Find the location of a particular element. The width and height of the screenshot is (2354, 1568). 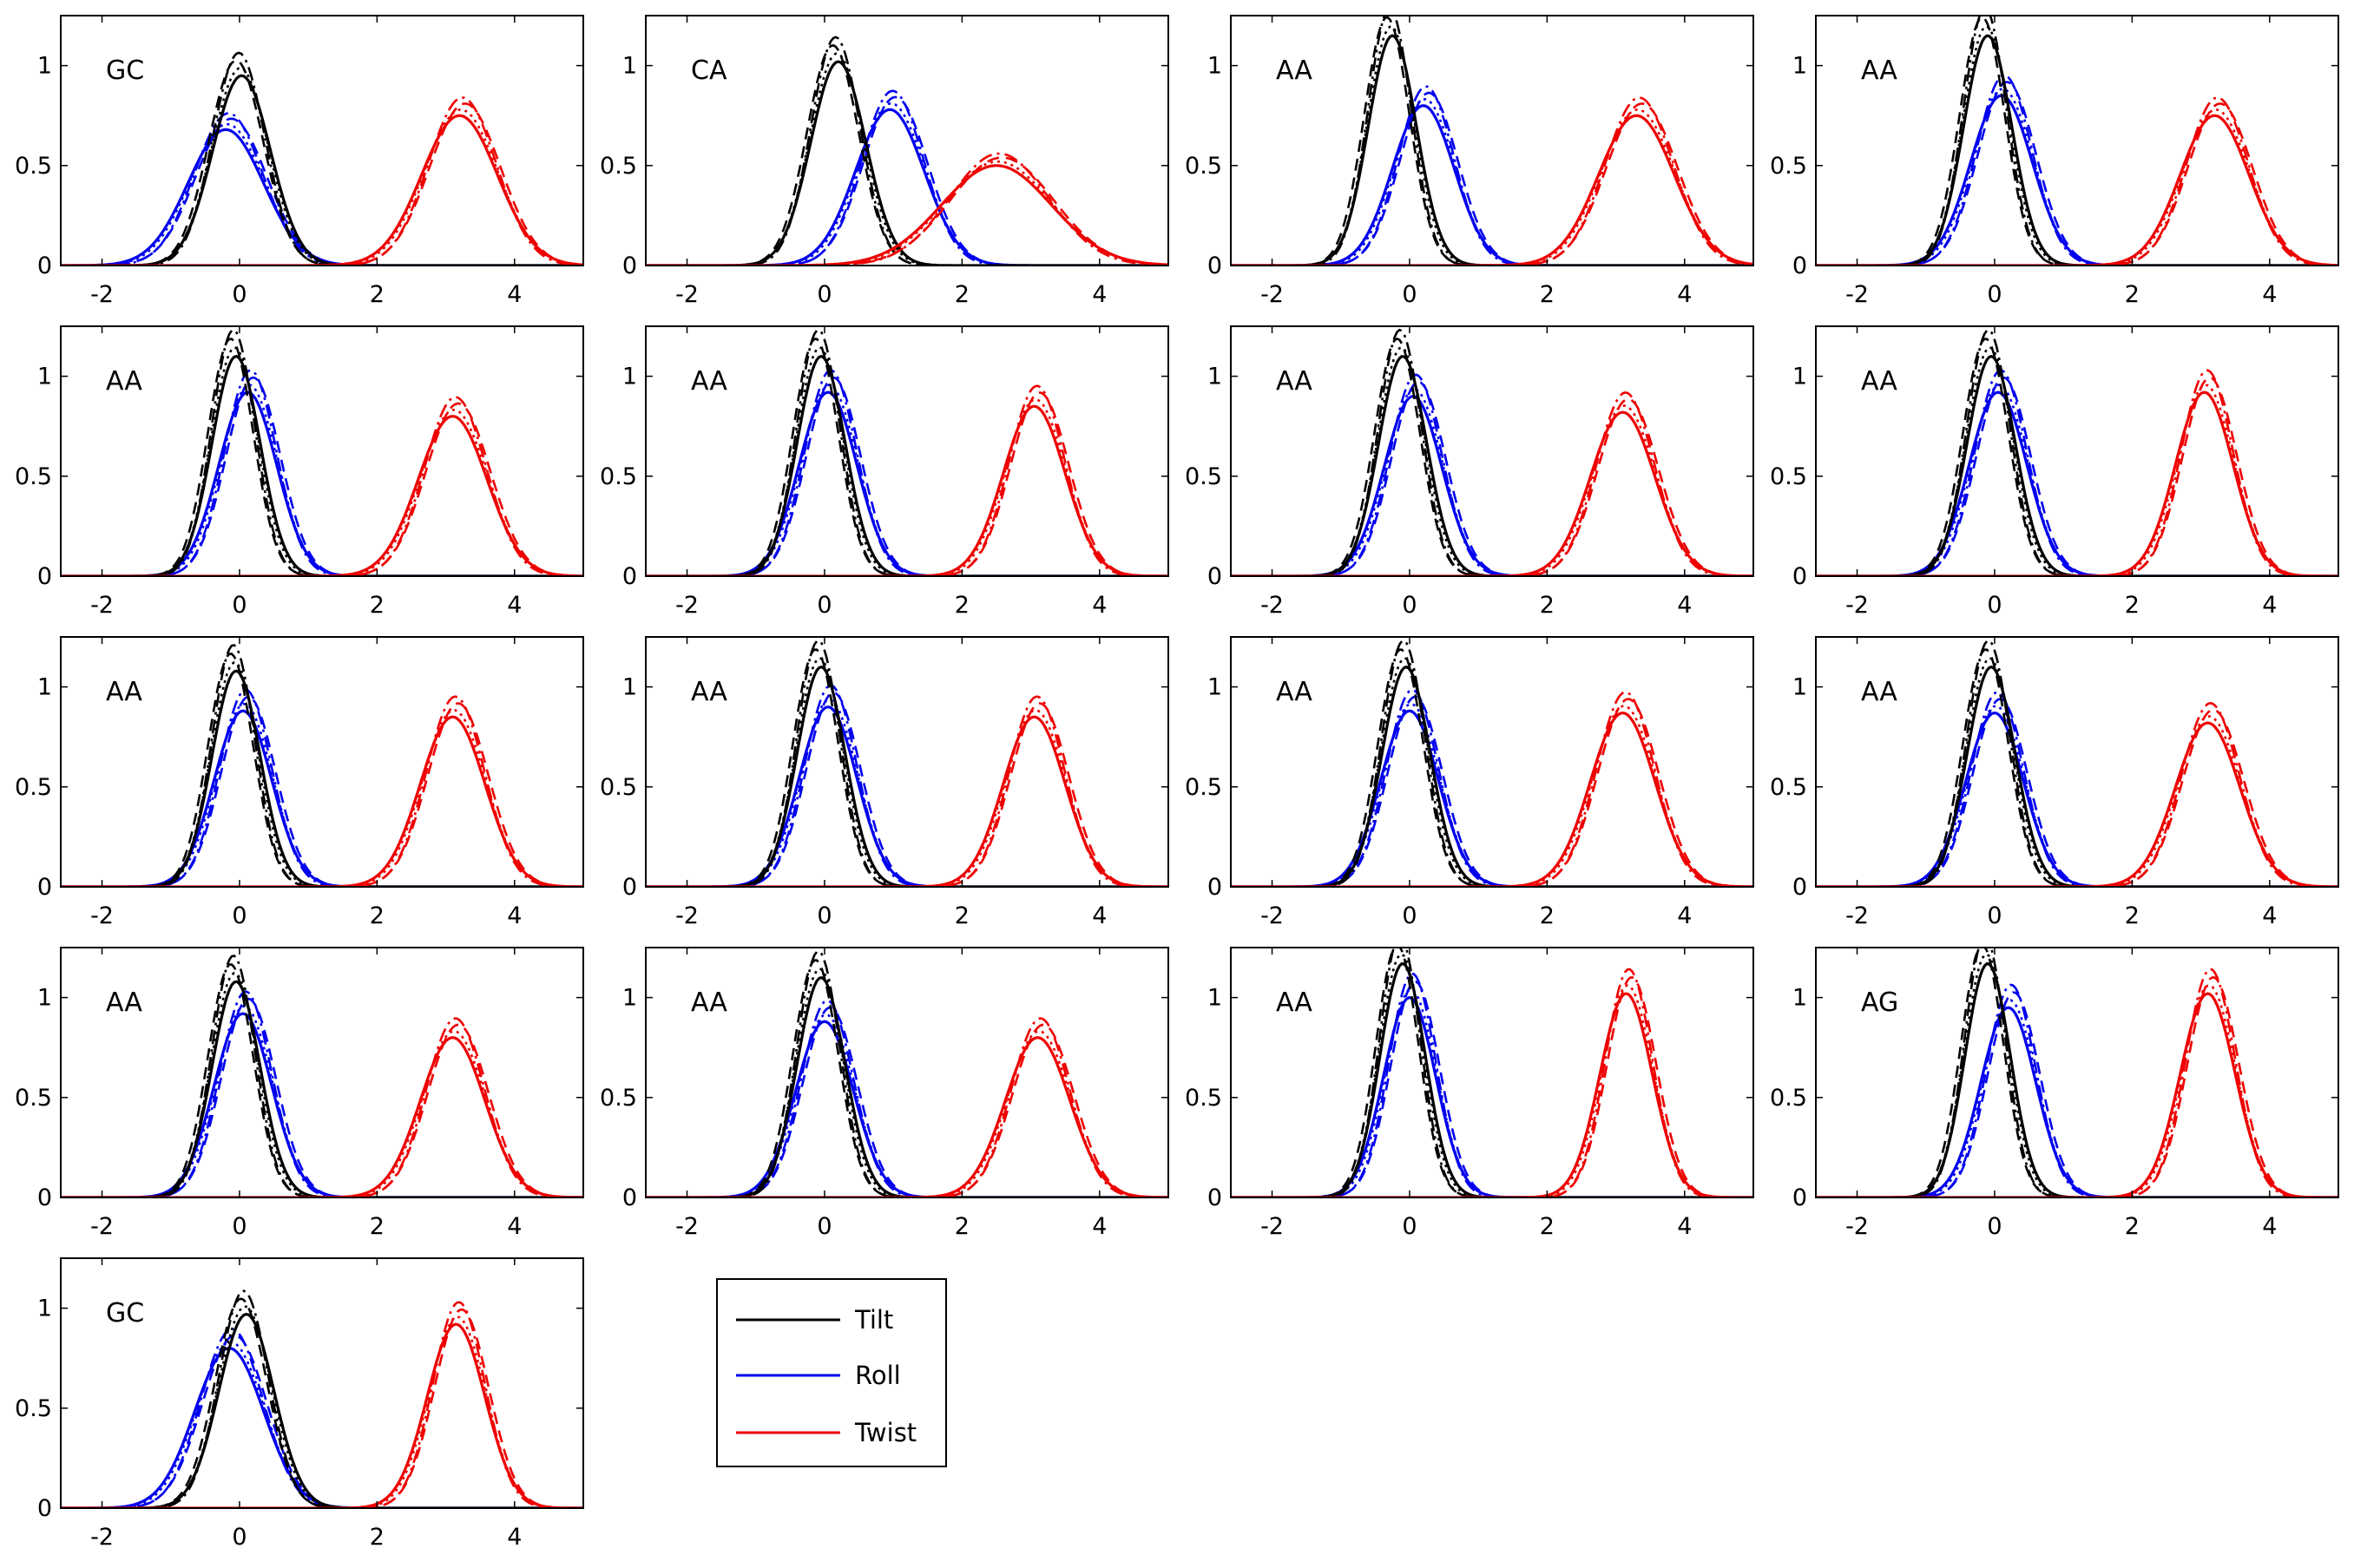

panel-label: GC is located at coordinates (125, 1313).